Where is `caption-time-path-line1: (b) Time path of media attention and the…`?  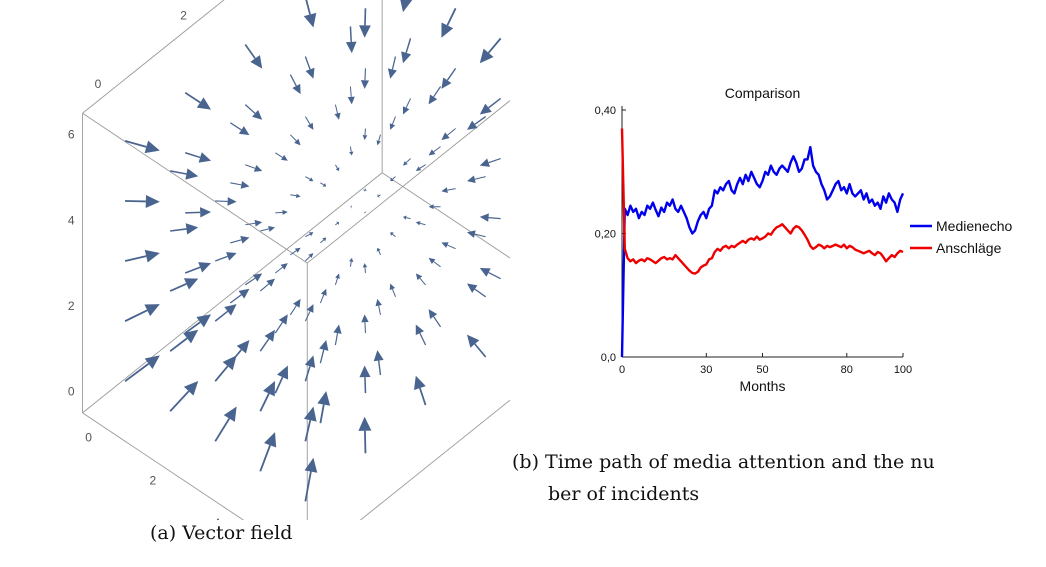 caption-time-path-line1: (b) Time path of media attention and the… is located at coordinates (723, 462).